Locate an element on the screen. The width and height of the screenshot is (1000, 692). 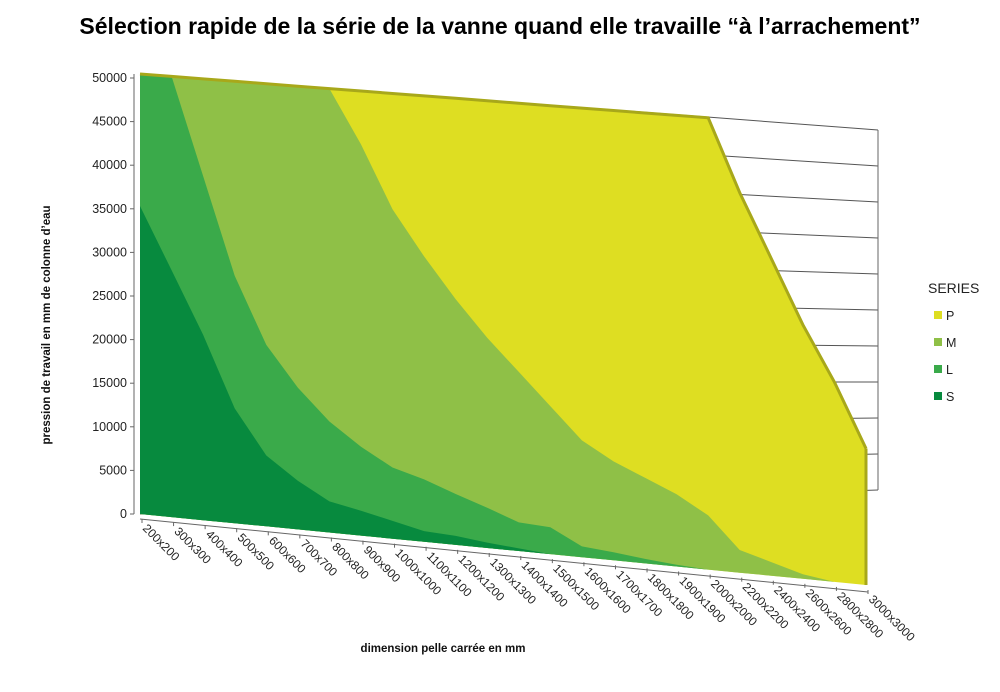
legend-title: SERIES is located at coordinates (953, 288).